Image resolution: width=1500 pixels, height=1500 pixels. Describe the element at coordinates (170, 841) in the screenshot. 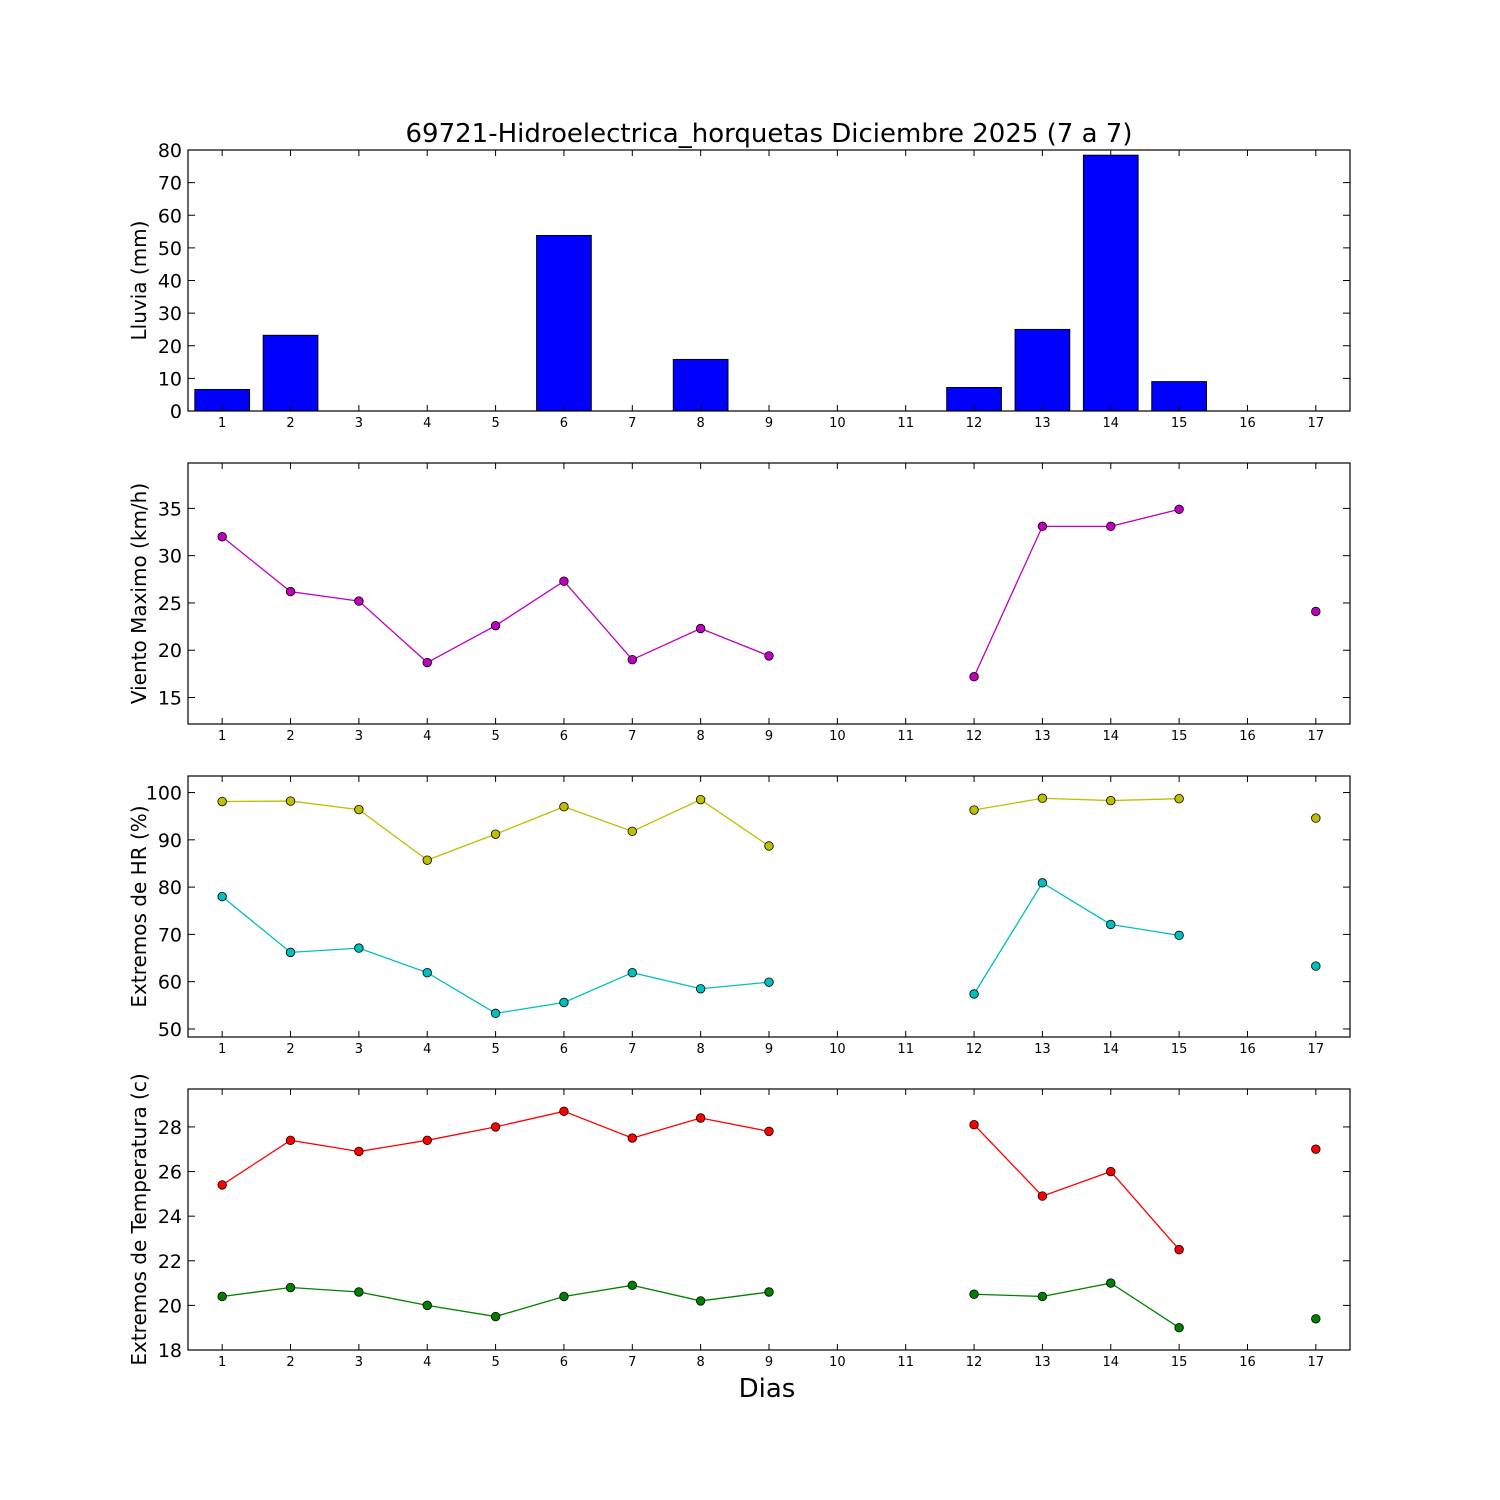

I see `y-tick-label: 90` at that location.